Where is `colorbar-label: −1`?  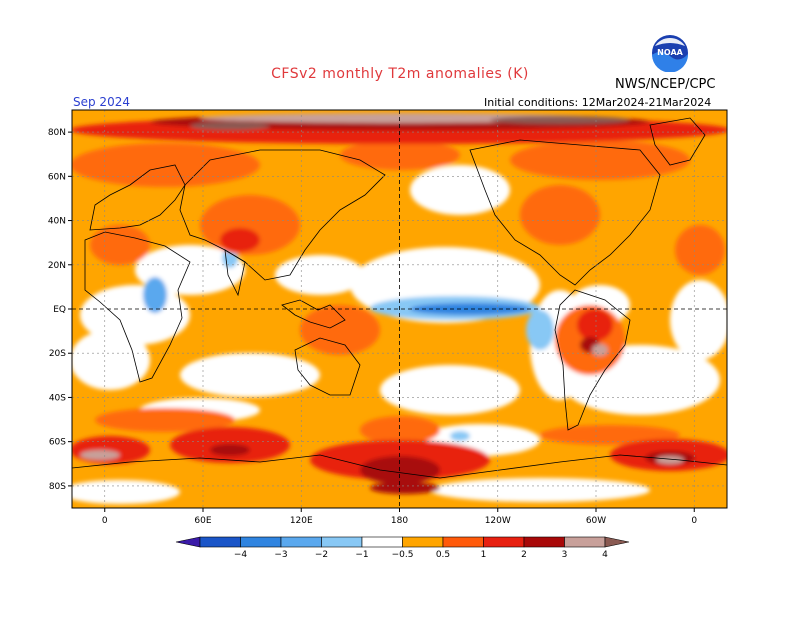
colorbar-label: −1 is located at coordinates (361, 555).